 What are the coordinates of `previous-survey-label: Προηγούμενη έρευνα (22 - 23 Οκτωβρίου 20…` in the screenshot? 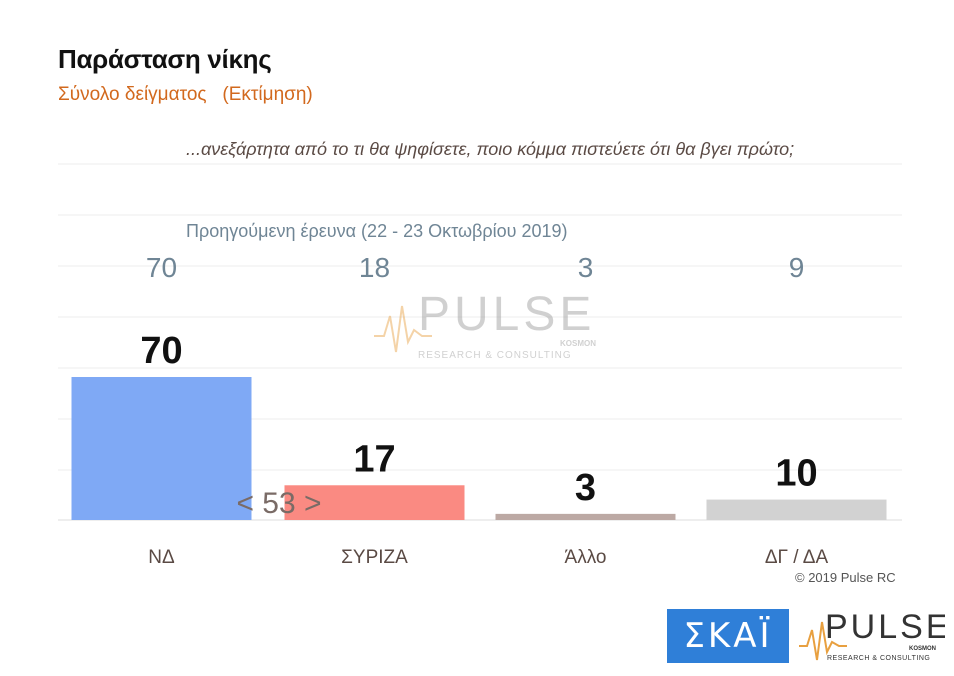 It's located at (377, 231).